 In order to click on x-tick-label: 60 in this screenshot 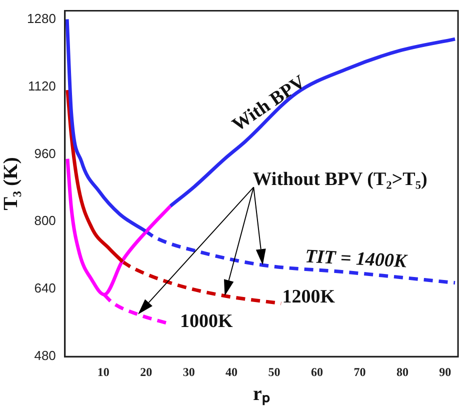, I will do `click(317, 371)`.